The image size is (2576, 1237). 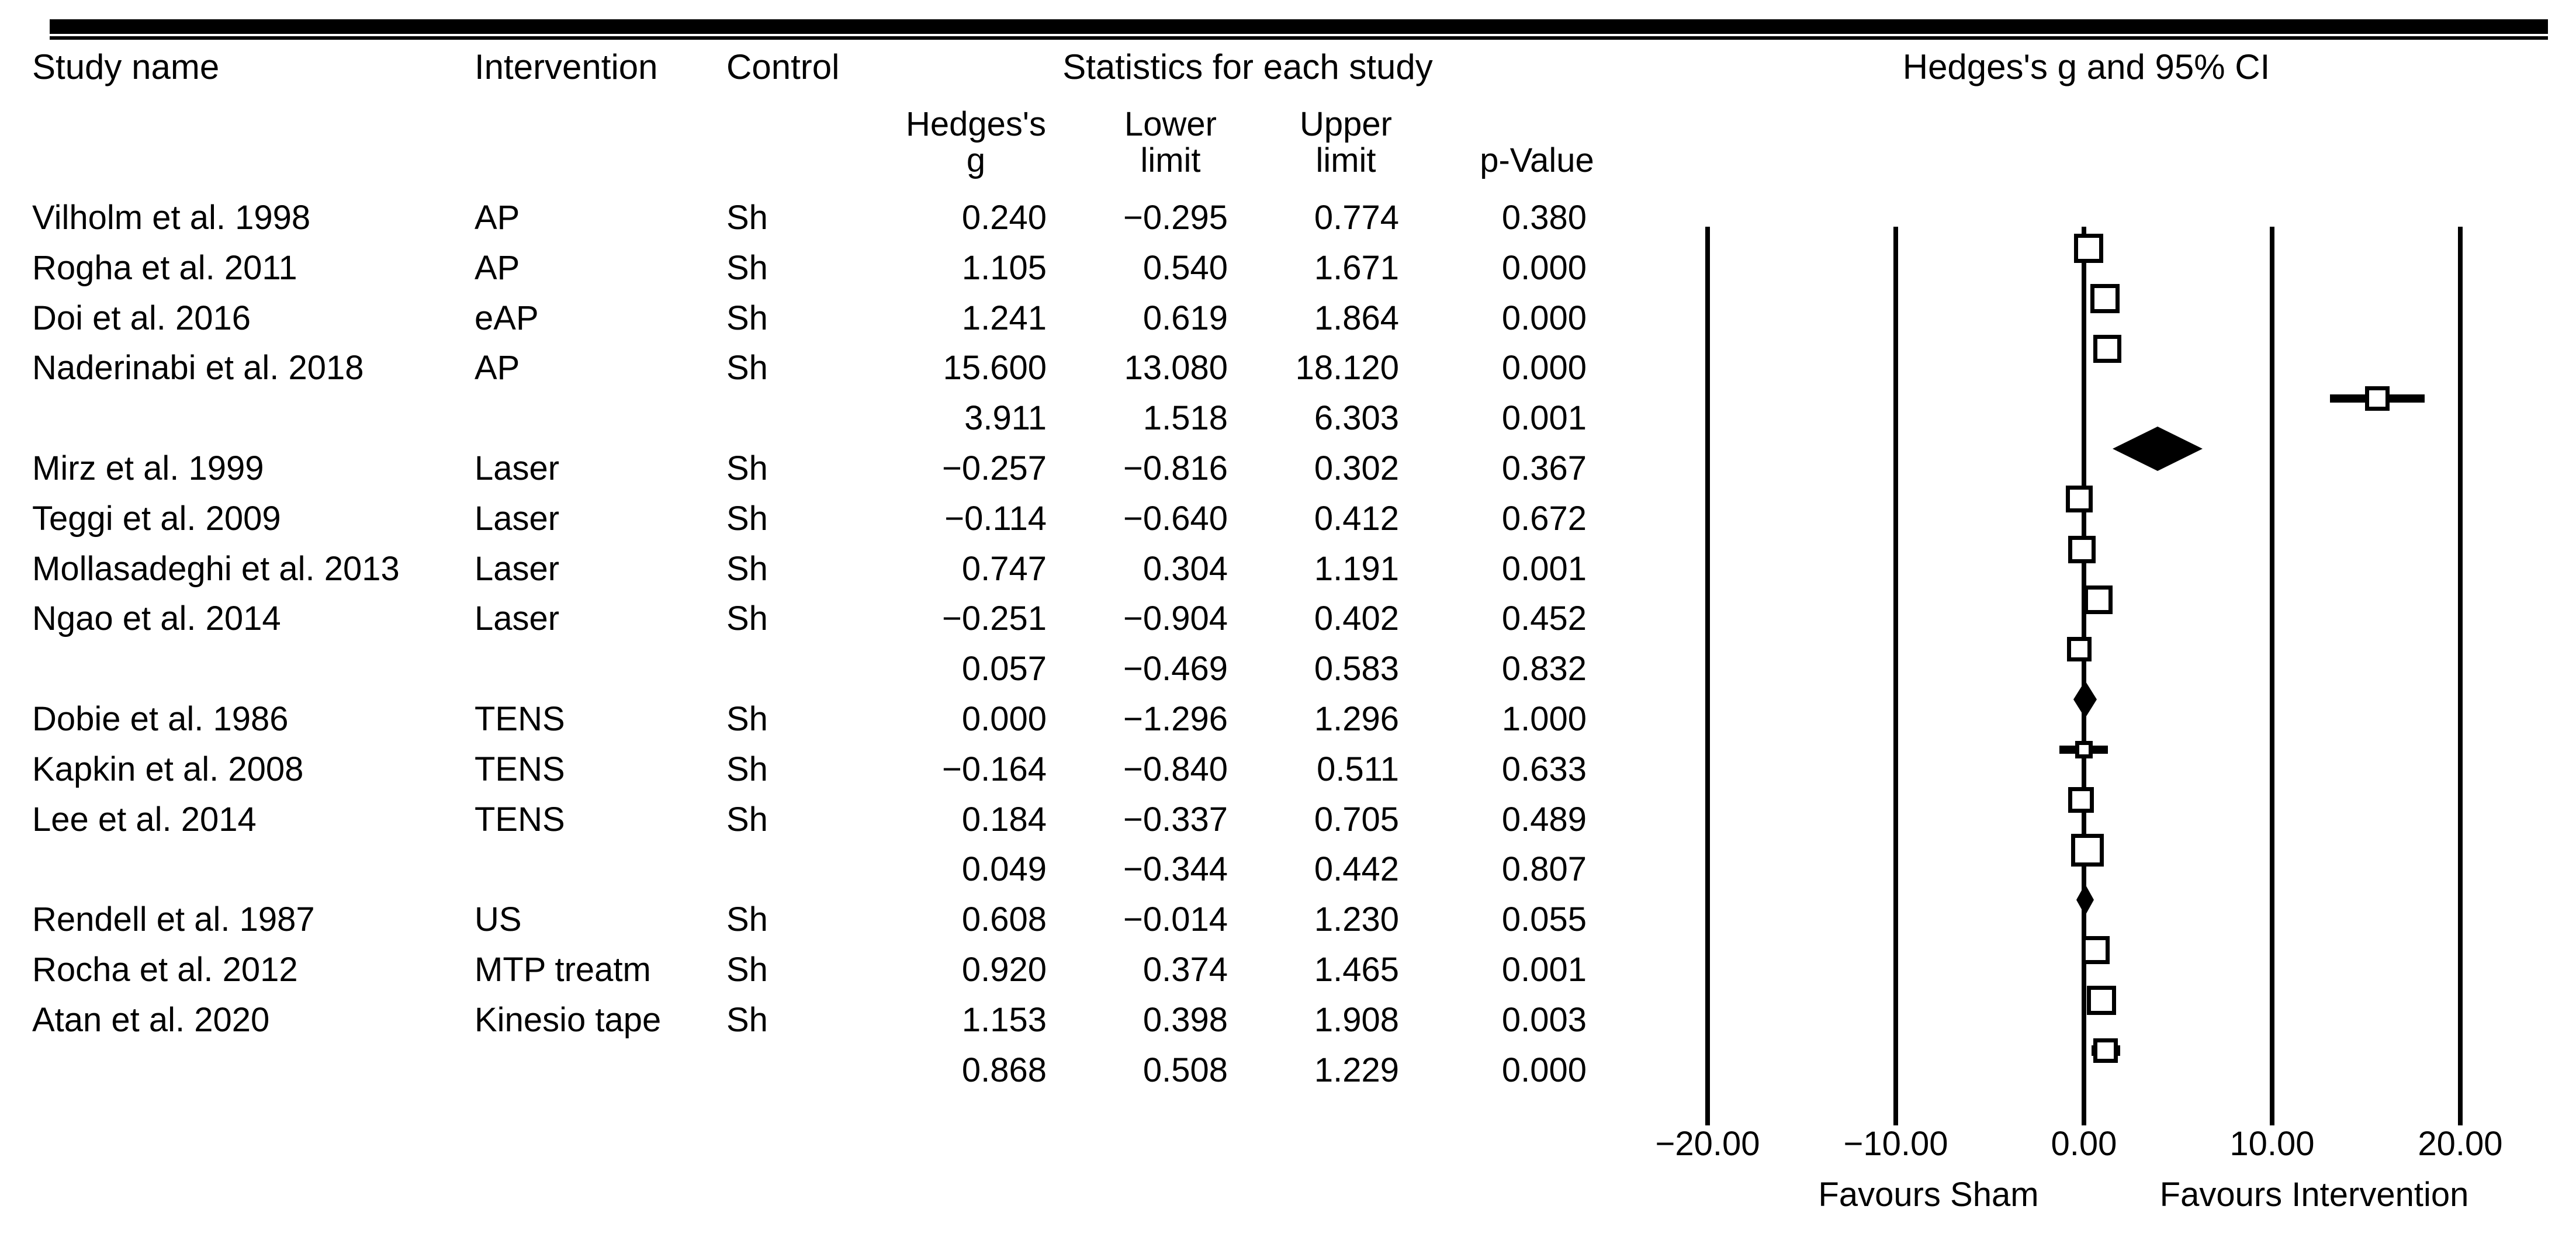 What do you see at coordinates (1175, 519) in the screenshot?
I see `lower-limit-cell: −0.640` at bounding box center [1175, 519].